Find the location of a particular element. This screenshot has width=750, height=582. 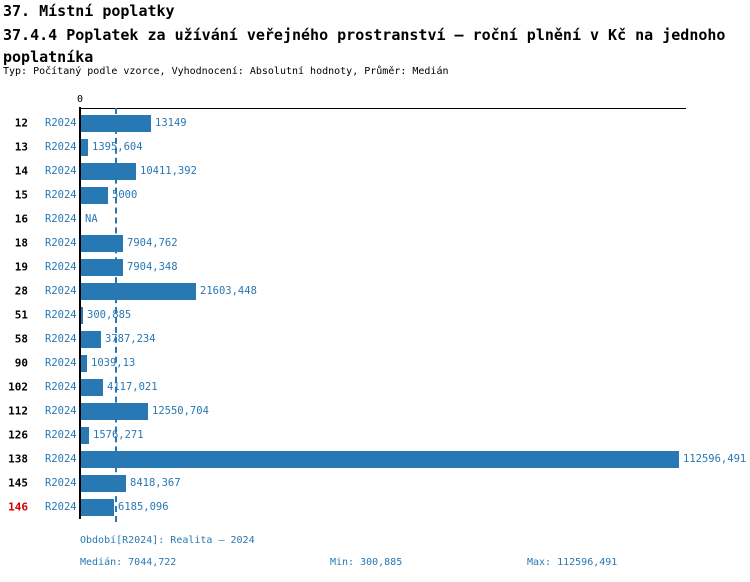

row-value-label: 21603,448 is located at coordinates (228, 291).